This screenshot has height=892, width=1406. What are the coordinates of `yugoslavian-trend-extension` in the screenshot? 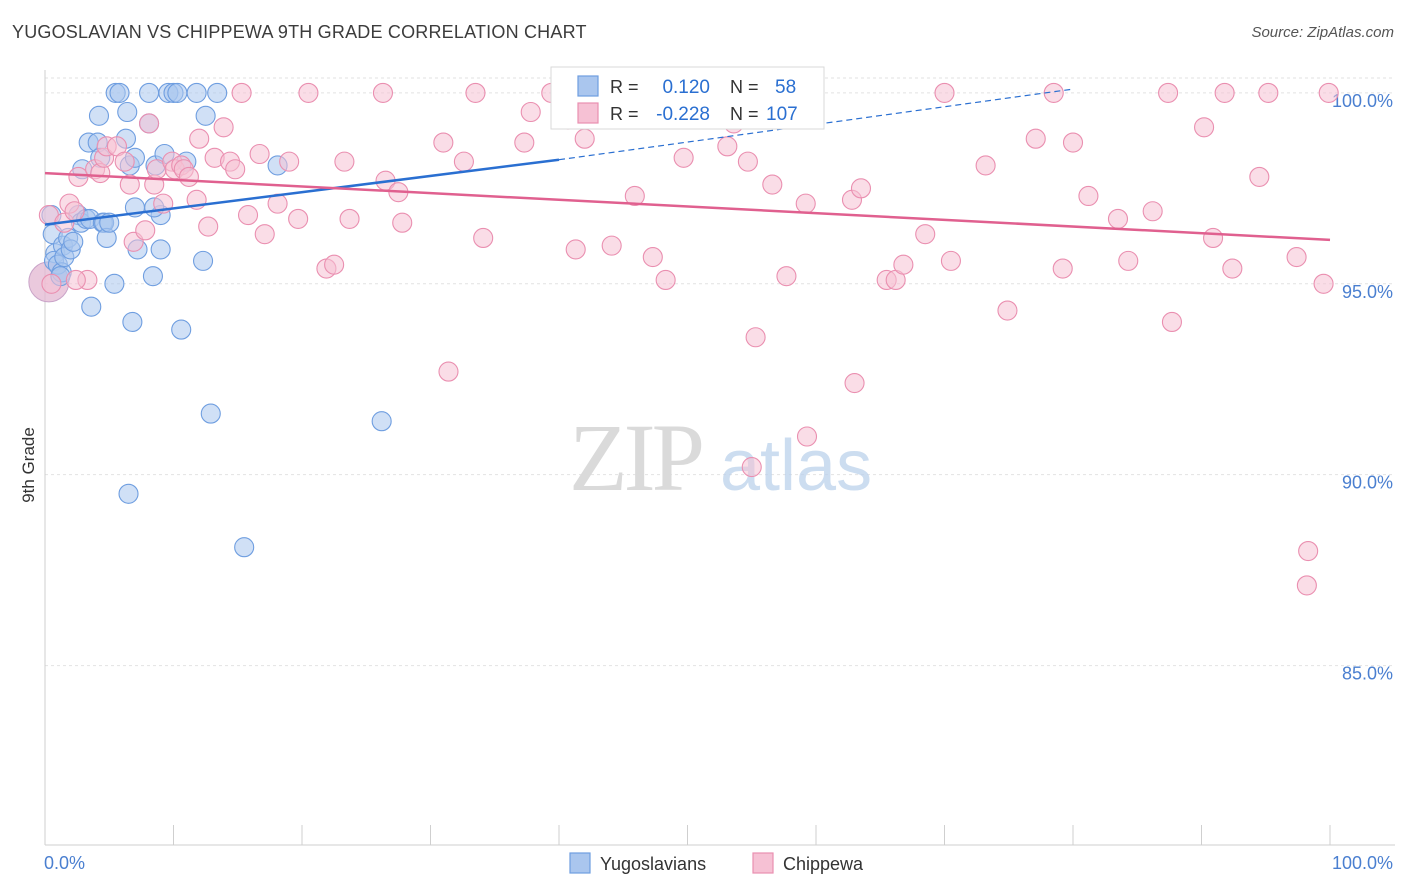 It's located at (816, 124).